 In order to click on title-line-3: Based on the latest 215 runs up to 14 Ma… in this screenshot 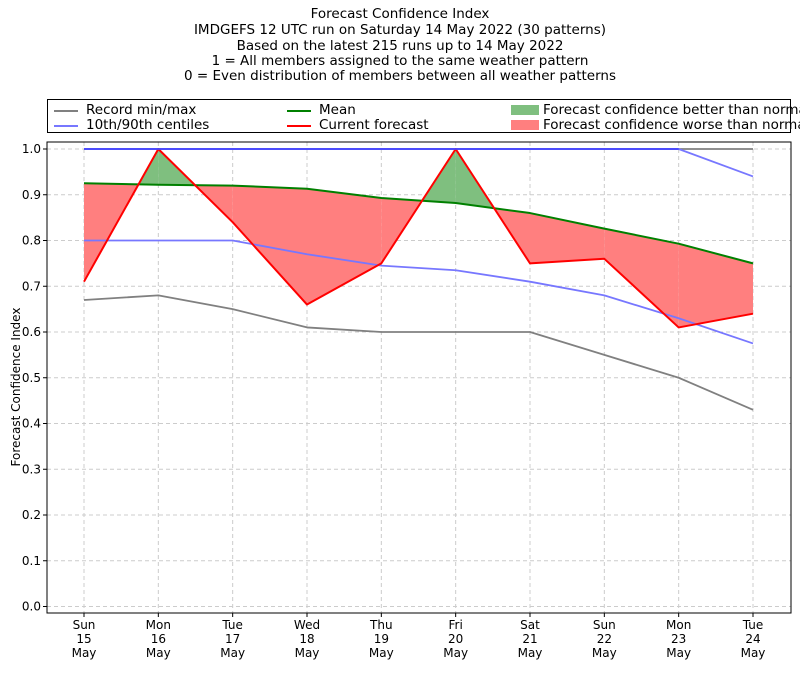, I will do `click(400, 46)`.